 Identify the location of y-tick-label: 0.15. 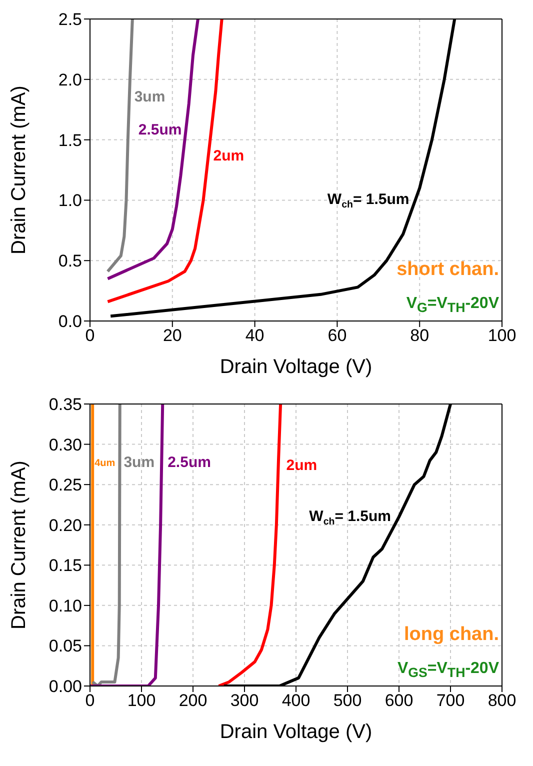
(65, 566).